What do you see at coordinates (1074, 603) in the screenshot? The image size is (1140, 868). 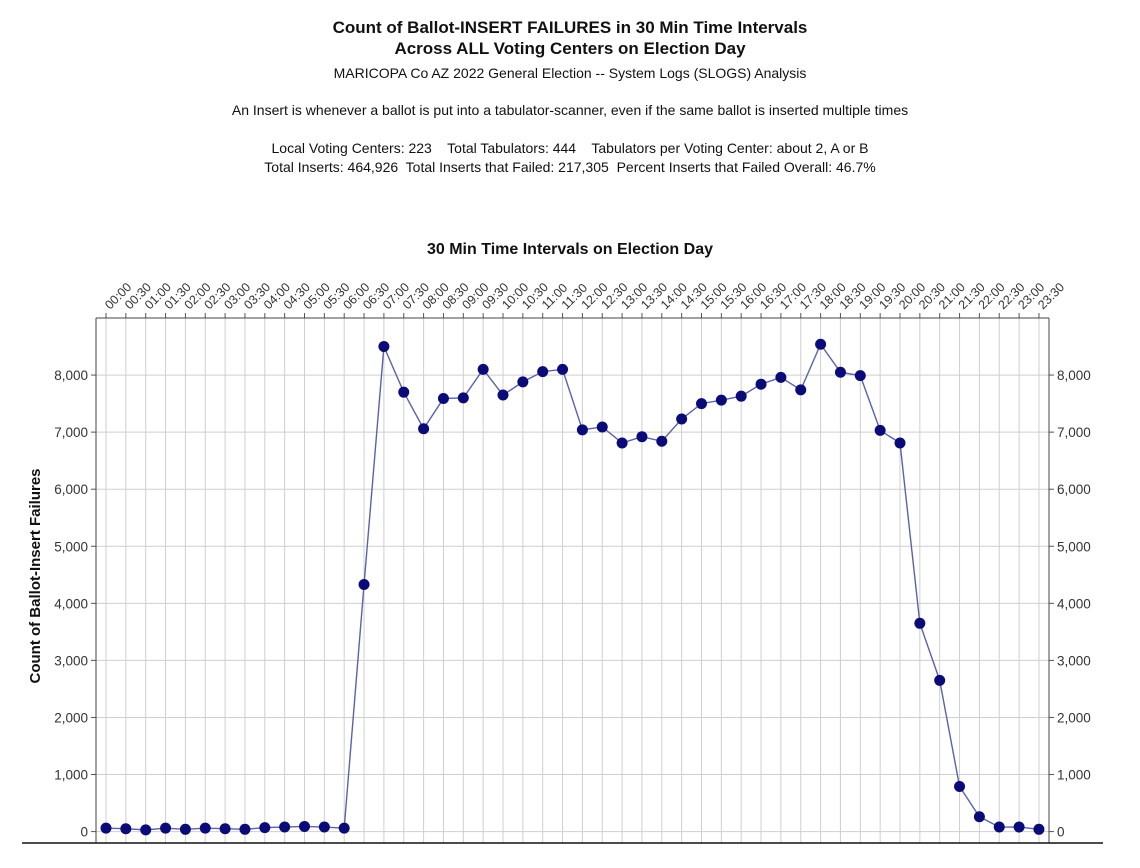 I see `y-tick-label-right: 4,000` at bounding box center [1074, 603].